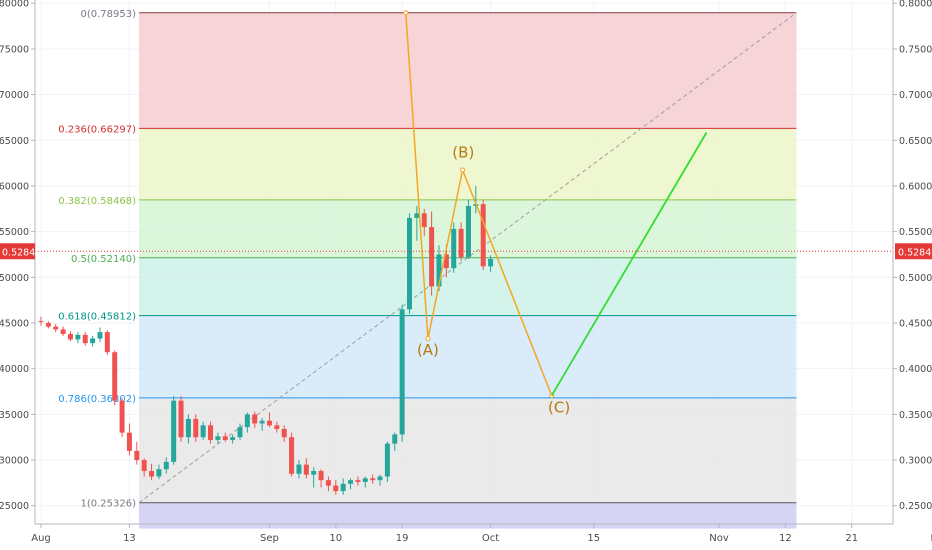  Describe the element at coordinates (915, 506) in the screenshot. I see `right-tick-label: 0.25000` at that location.